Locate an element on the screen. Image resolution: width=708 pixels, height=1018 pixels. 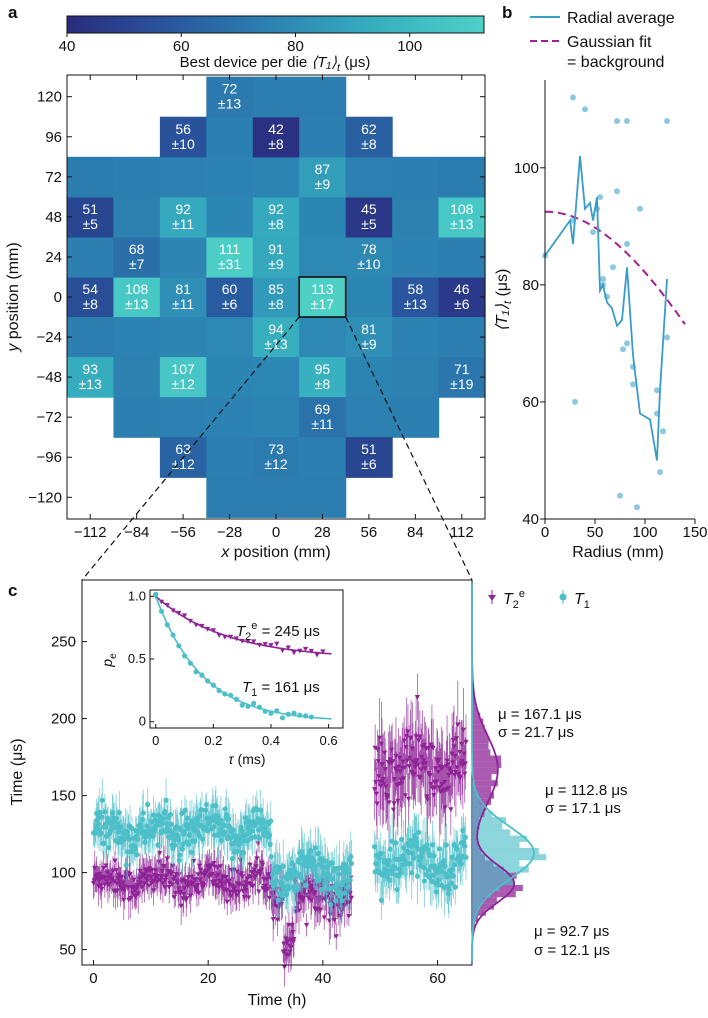
legend-t2e-marker is located at coordinates (492, 598).